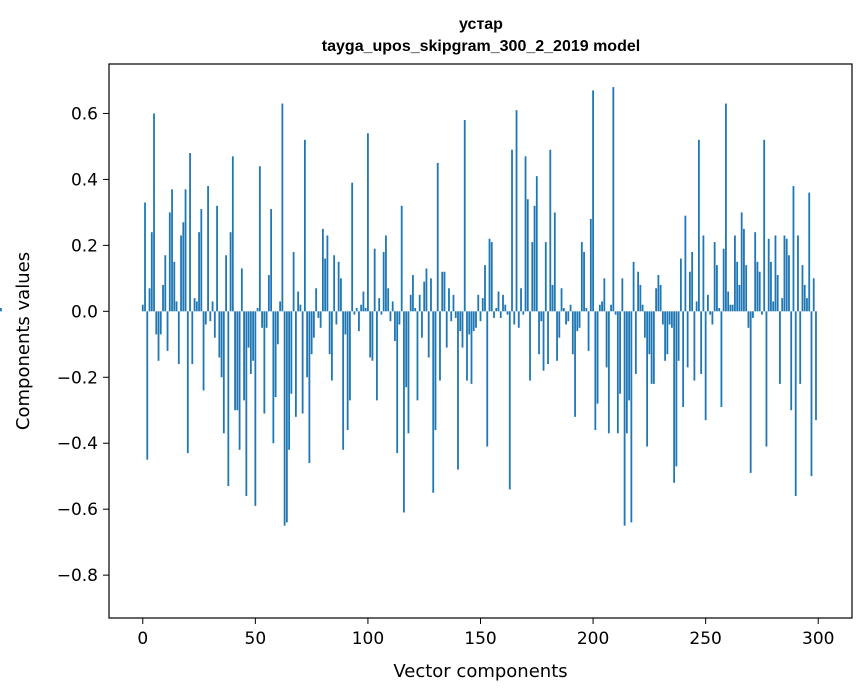 This screenshot has height=696, width=867. What do you see at coordinates (77, 576) in the screenshot?
I see `y-tick-label: −0.8` at bounding box center [77, 576].